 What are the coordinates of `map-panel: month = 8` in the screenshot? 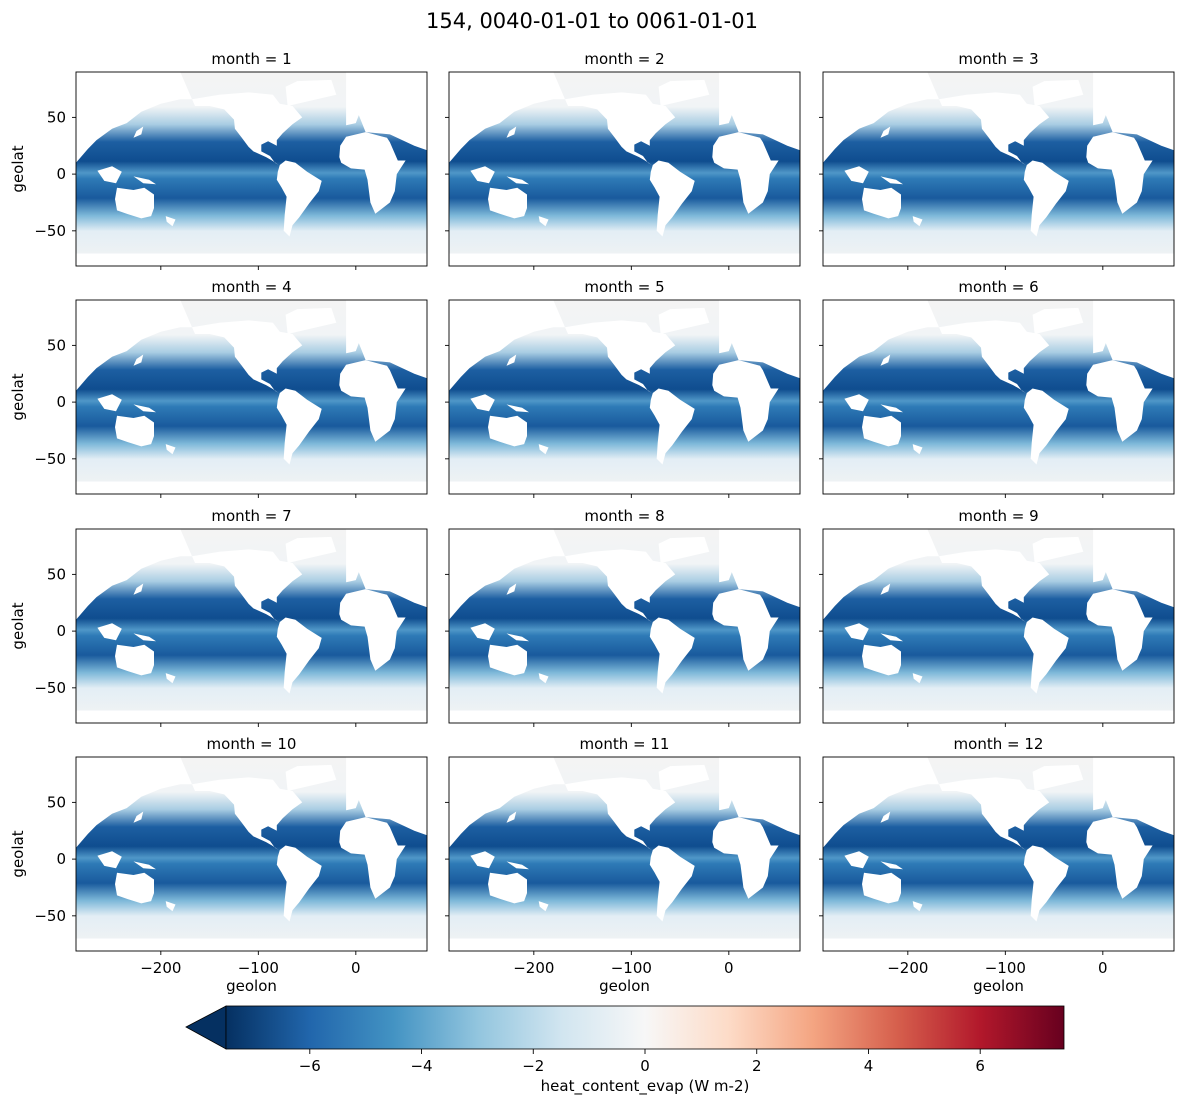 It's located at (623, 617).